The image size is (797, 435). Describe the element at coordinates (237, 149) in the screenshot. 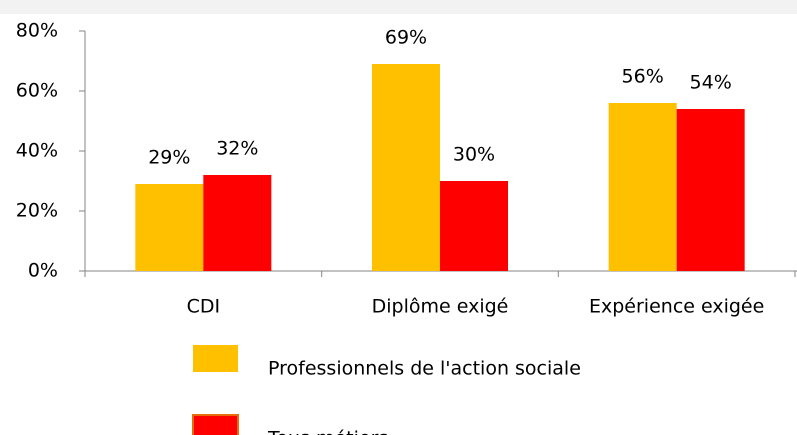

I see `data-label: 32%` at that location.